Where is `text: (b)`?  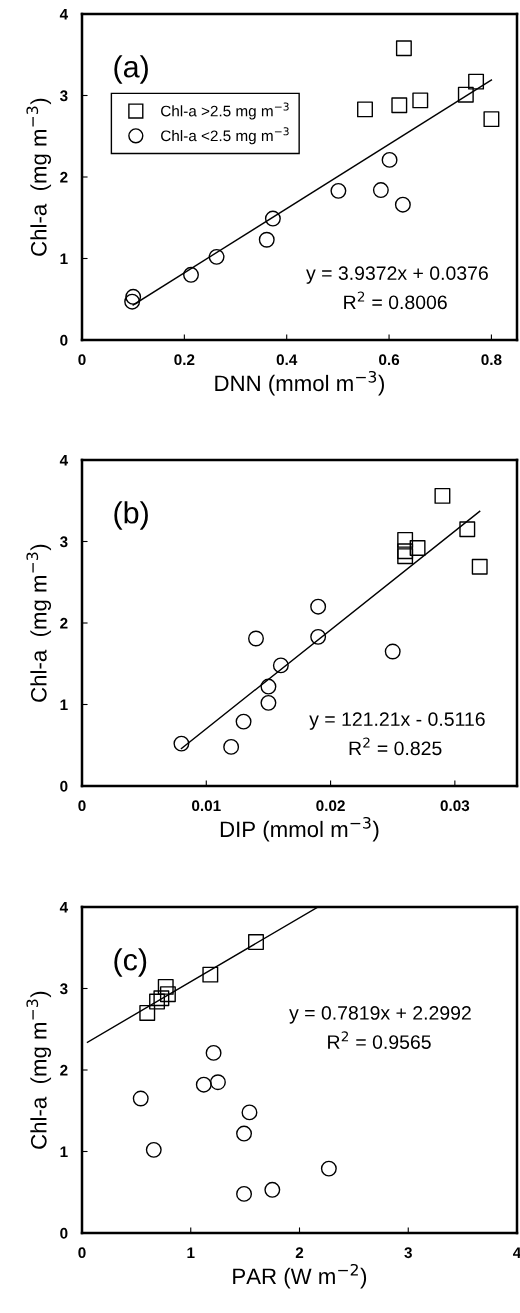
text: (b) is located at coordinates (131, 515).